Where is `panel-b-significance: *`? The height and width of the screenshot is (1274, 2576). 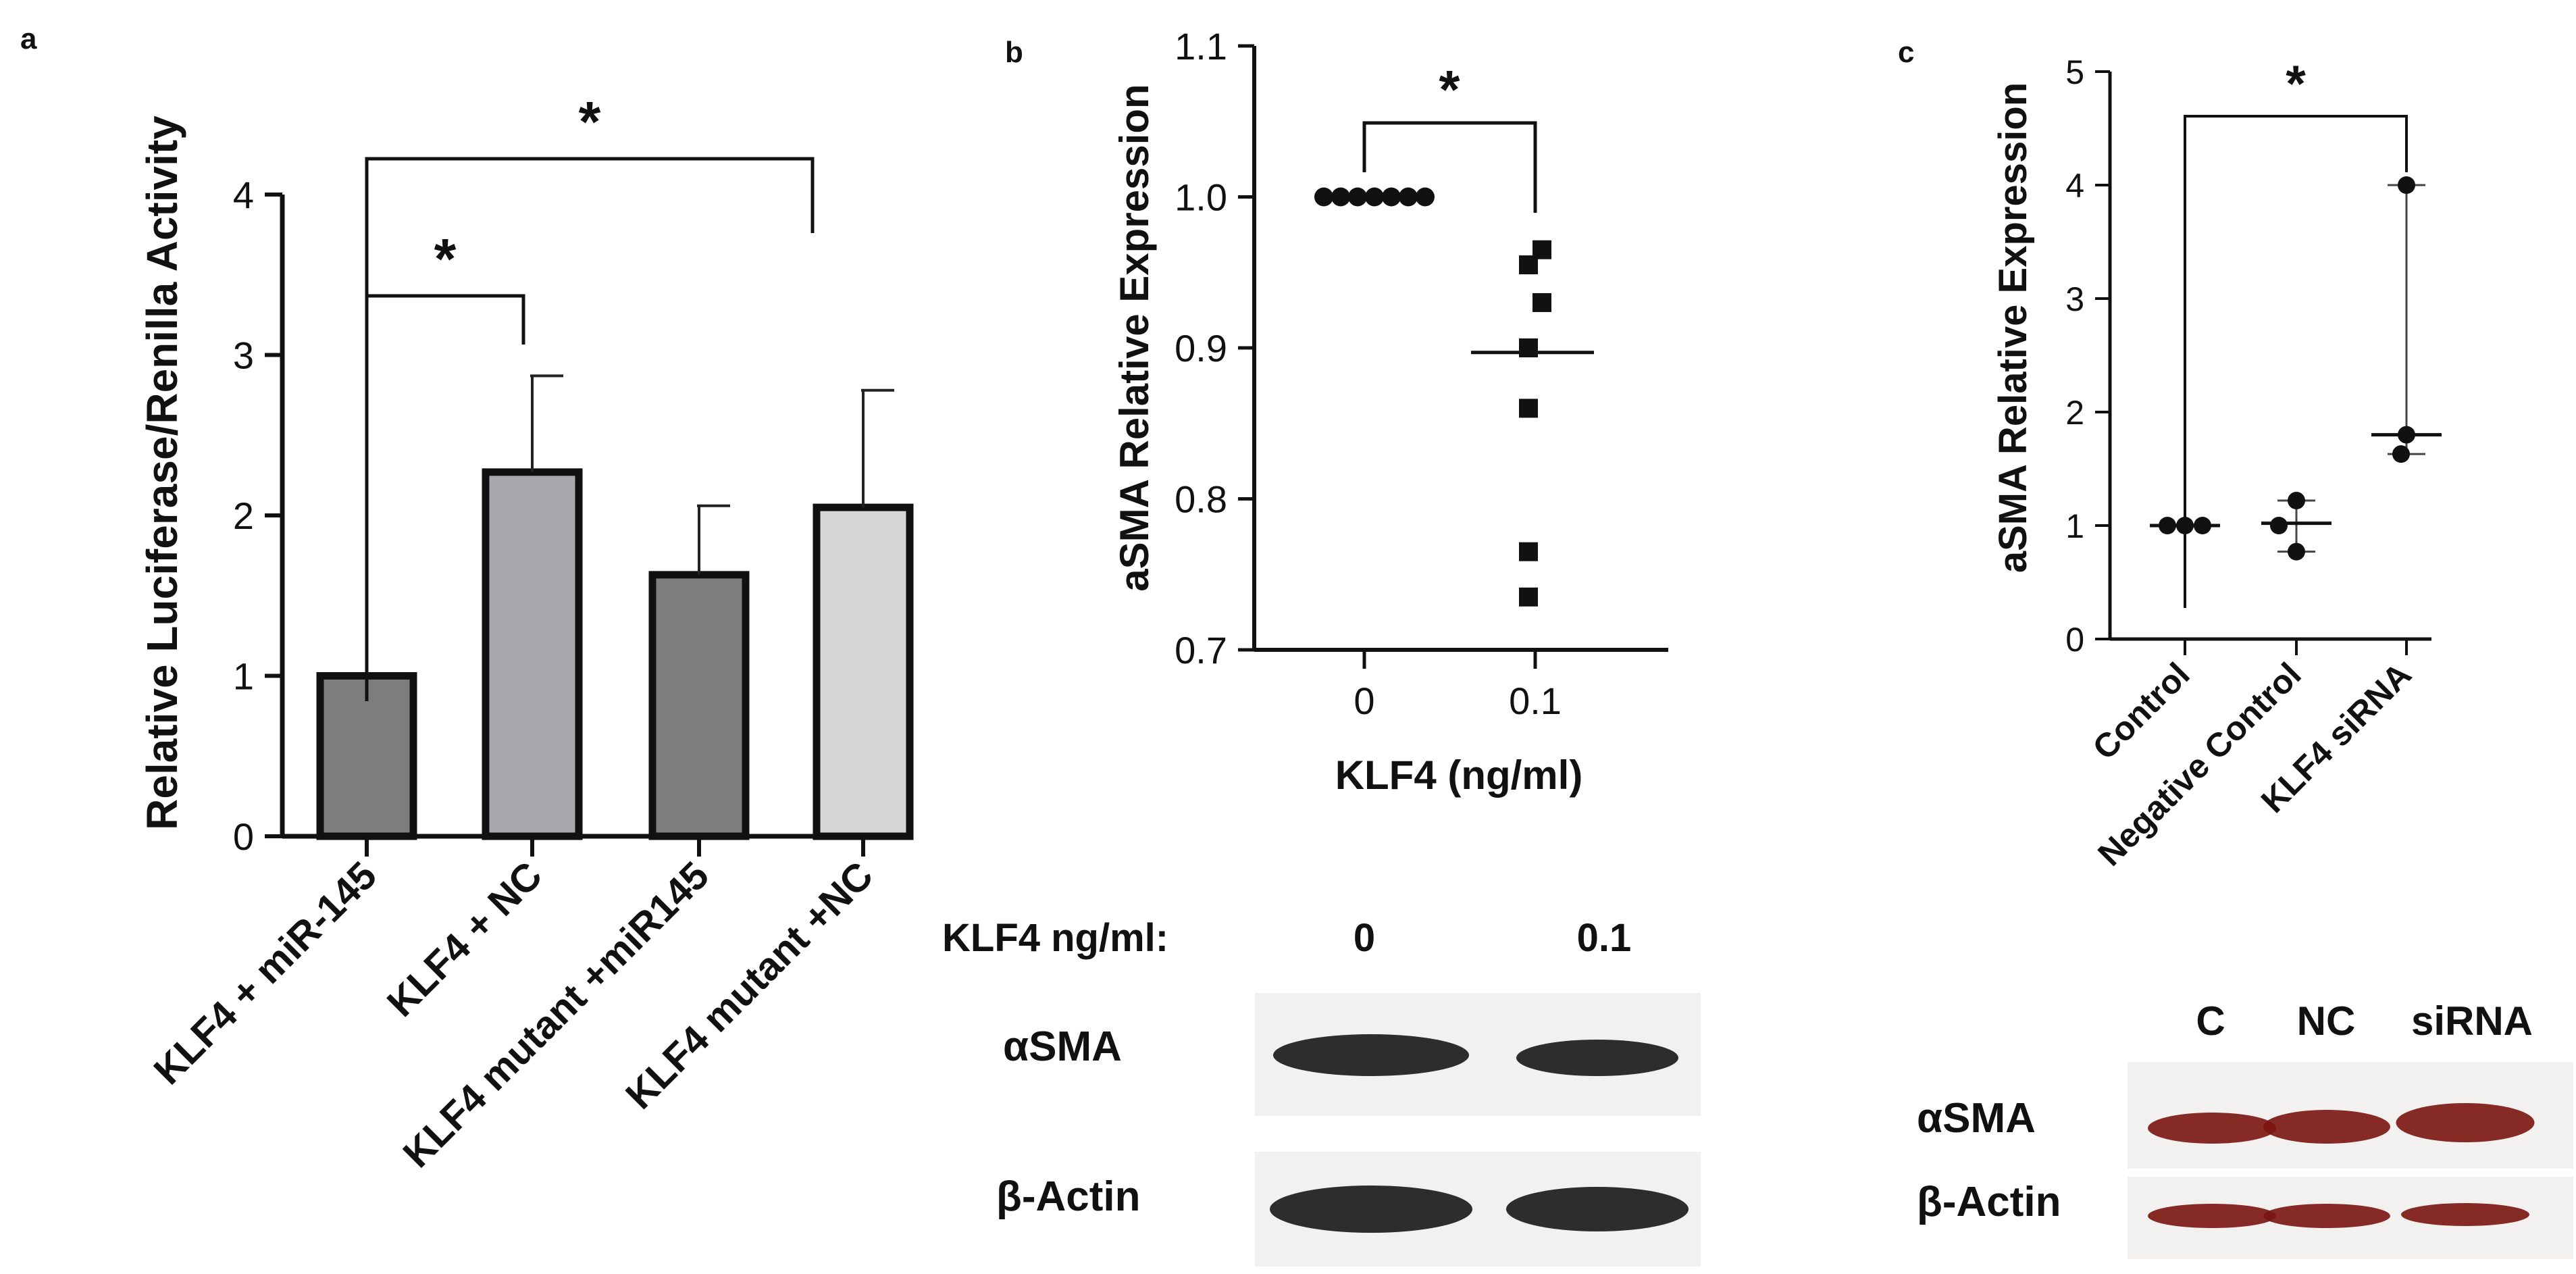
panel-b-significance: * is located at coordinates (1449, 136).